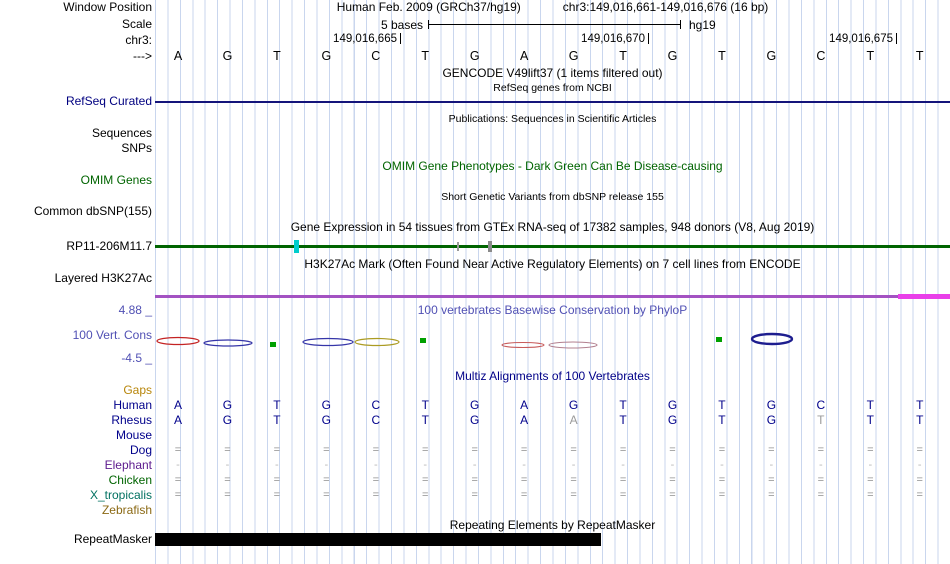  Describe the element at coordinates (177, 420) in the screenshot. I see `alignment-cell-rhesus: A` at that location.